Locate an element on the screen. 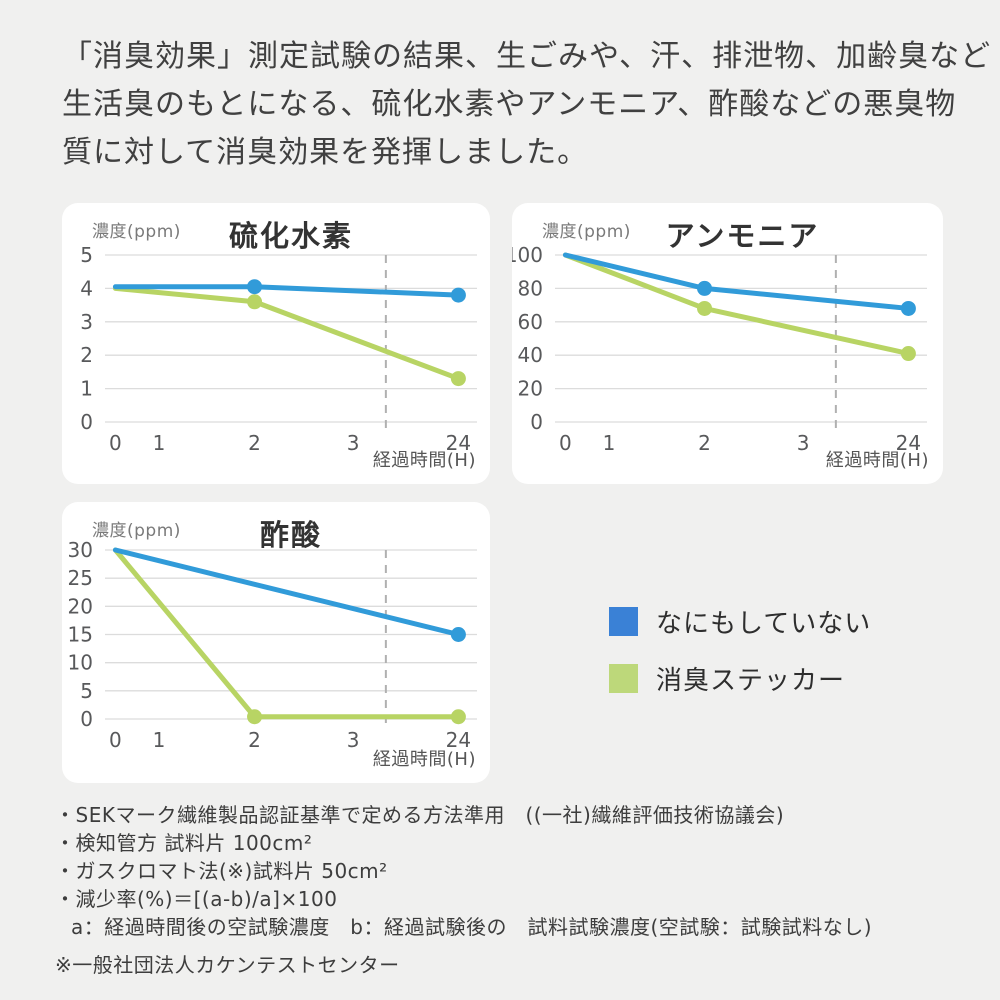 Image resolution: width=1000 pixels, height=1000 pixels. header-line-2: 生活臭のもとになる、硫化水素やアンモニア、酢酸などの悪臭物 is located at coordinates (509, 104).